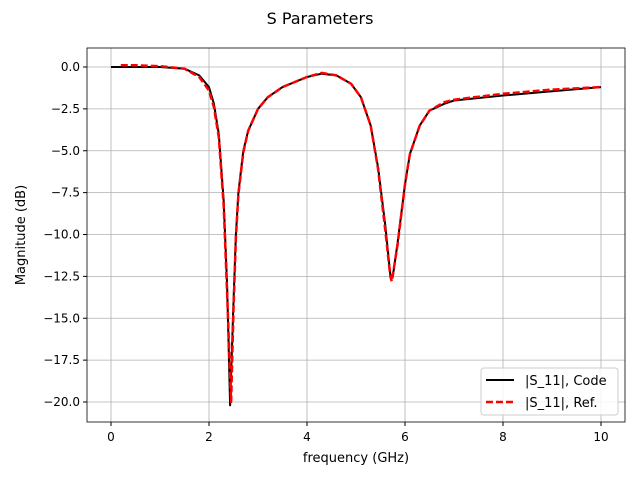 This screenshot has height=484, width=640. I want to click on x-tick-label: 0, so click(111, 437).